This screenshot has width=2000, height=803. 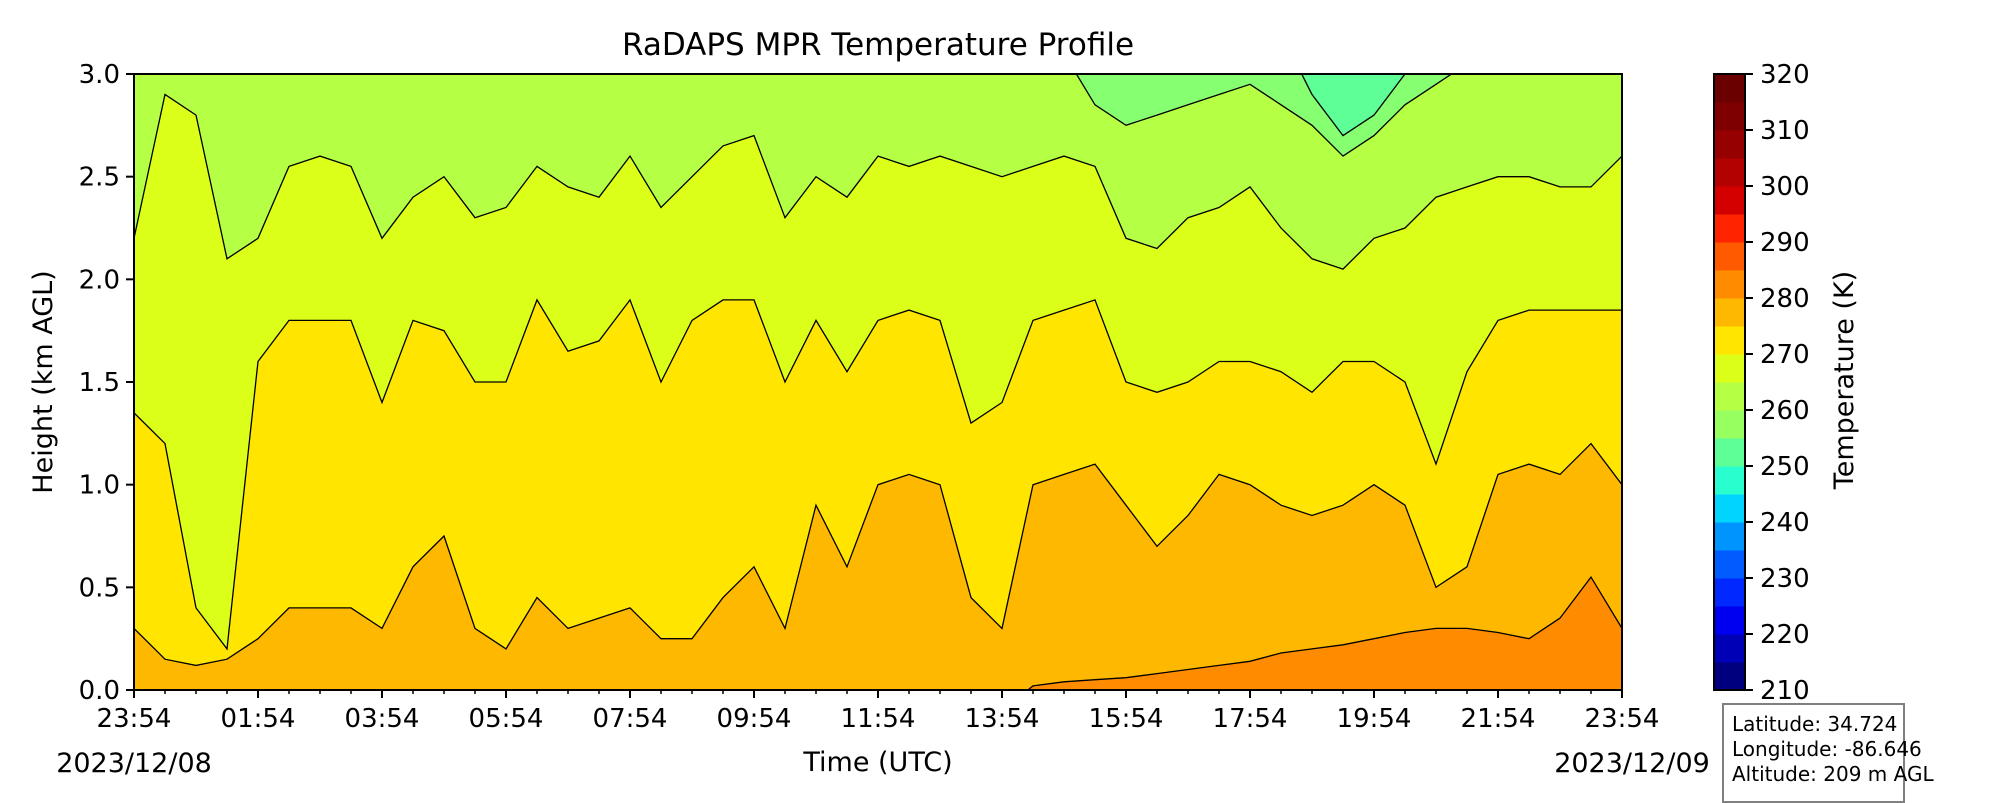 What do you see at coordinates (1833, 774) in the screenshot?
I see `altitude-text: Altitude: 209 m AGL` at bounding box center [1833, 774].